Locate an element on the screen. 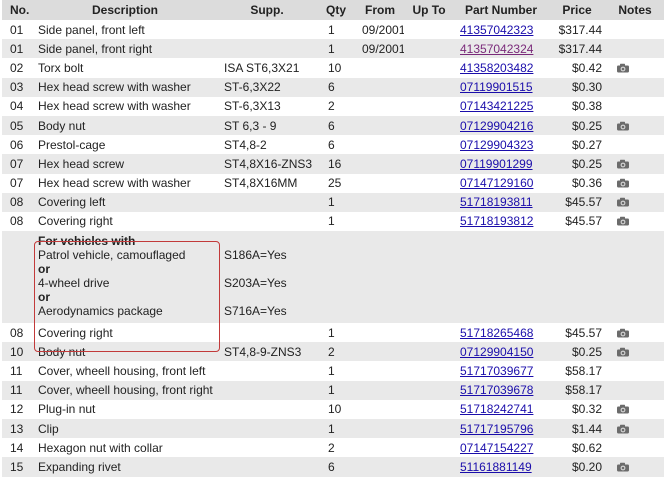 The height and width of the screenshot is (498, 666). part-number-link: 51717039677 is located at coordinates (497, 371).